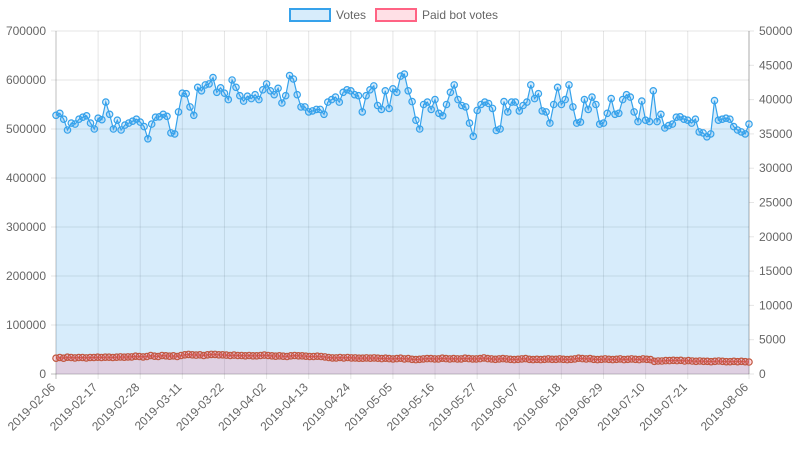 The image size is (798, 450). What do you see at coordinates (436, 15) in the screenshot?
I see `legend-item-paid-bot-votes: Paid bot votes` at bounding box center [436, 15].